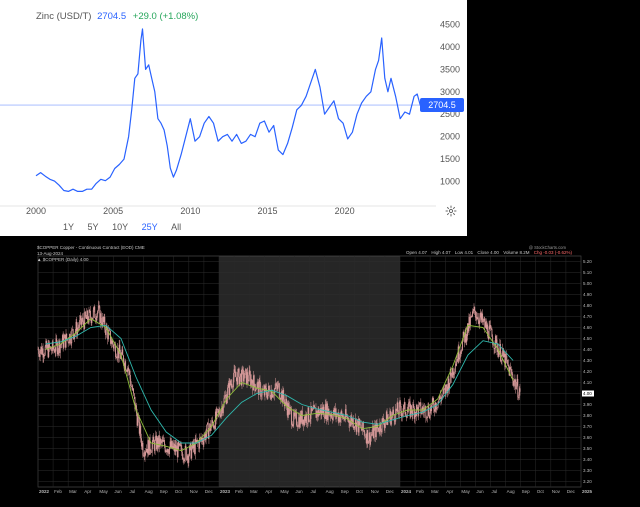 This screenshot has height=507, width=640. I want to click on gear-icon, so click(451, 211).